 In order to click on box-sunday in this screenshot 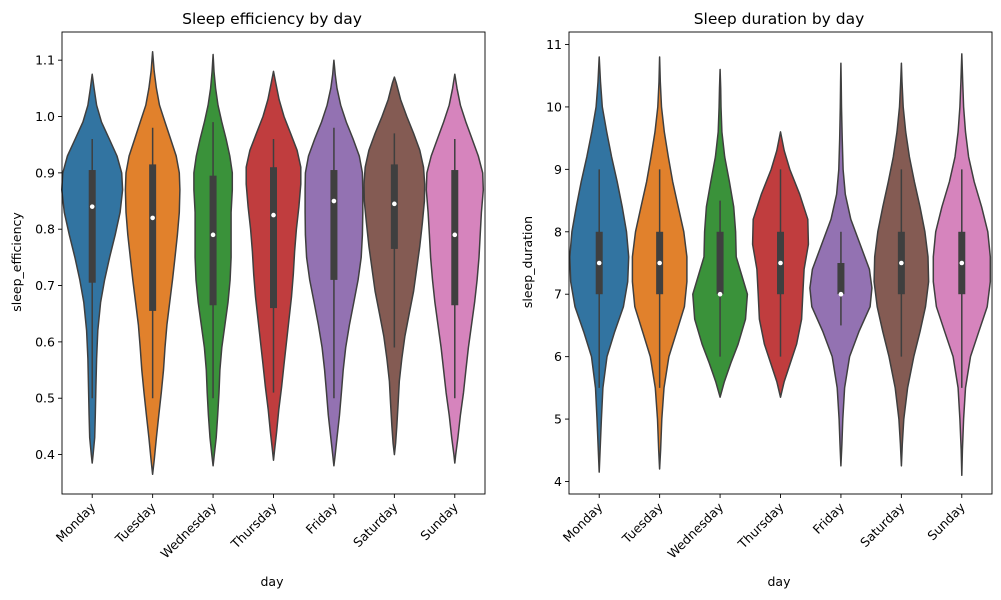, I will do `click(455, 238)`.